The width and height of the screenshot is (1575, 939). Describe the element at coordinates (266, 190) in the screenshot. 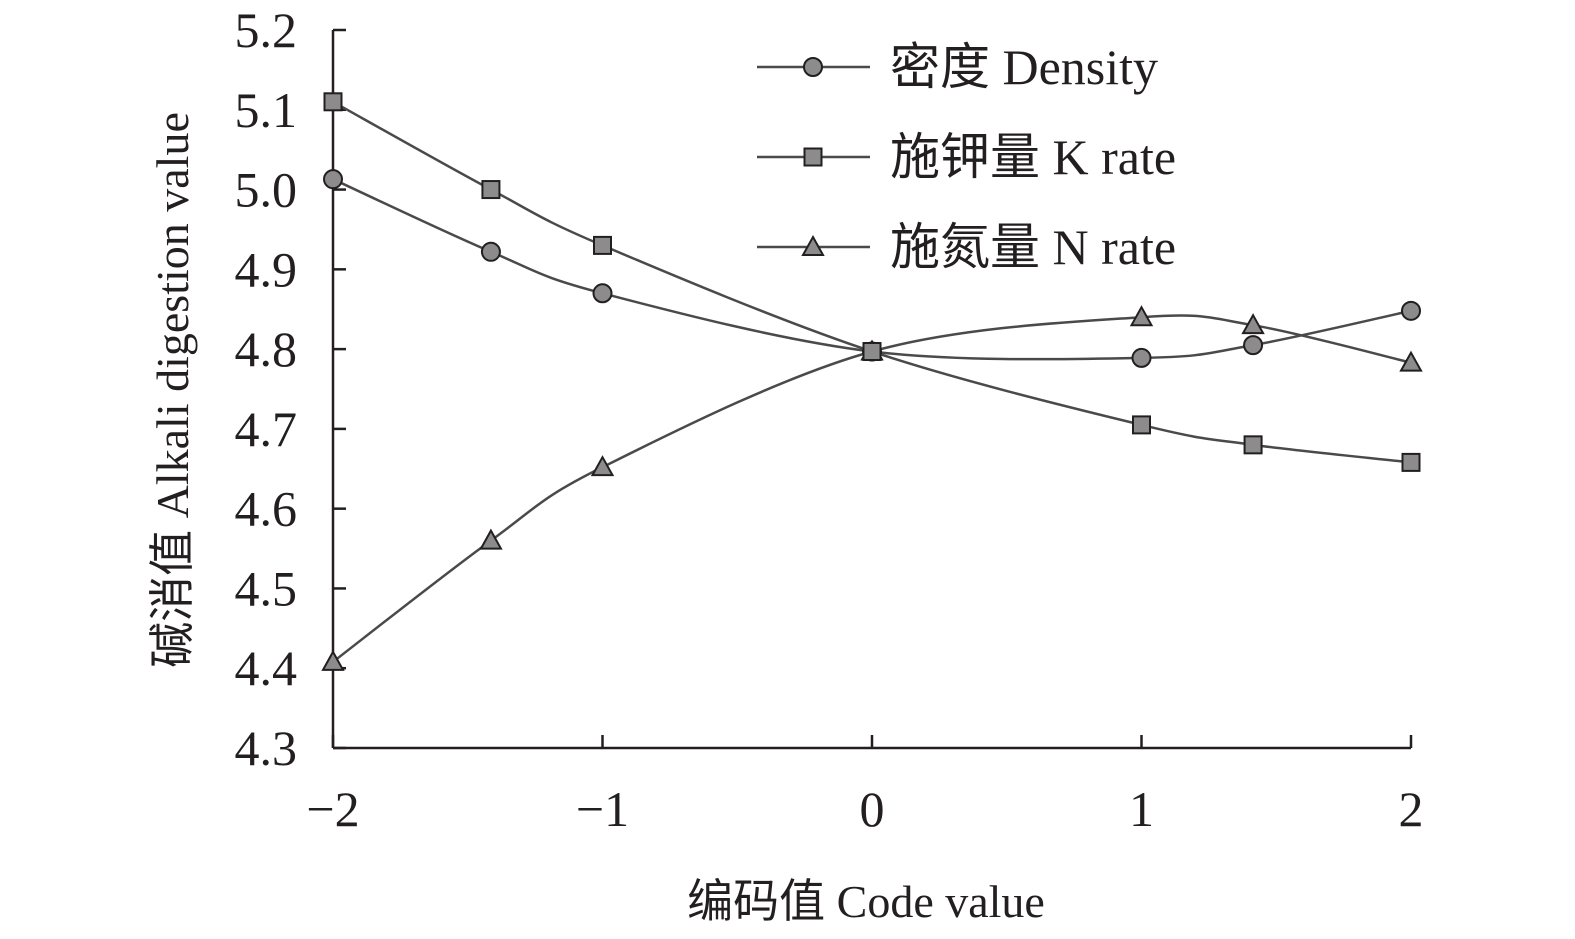

I see `y-tick-label: 5.0` at that location.